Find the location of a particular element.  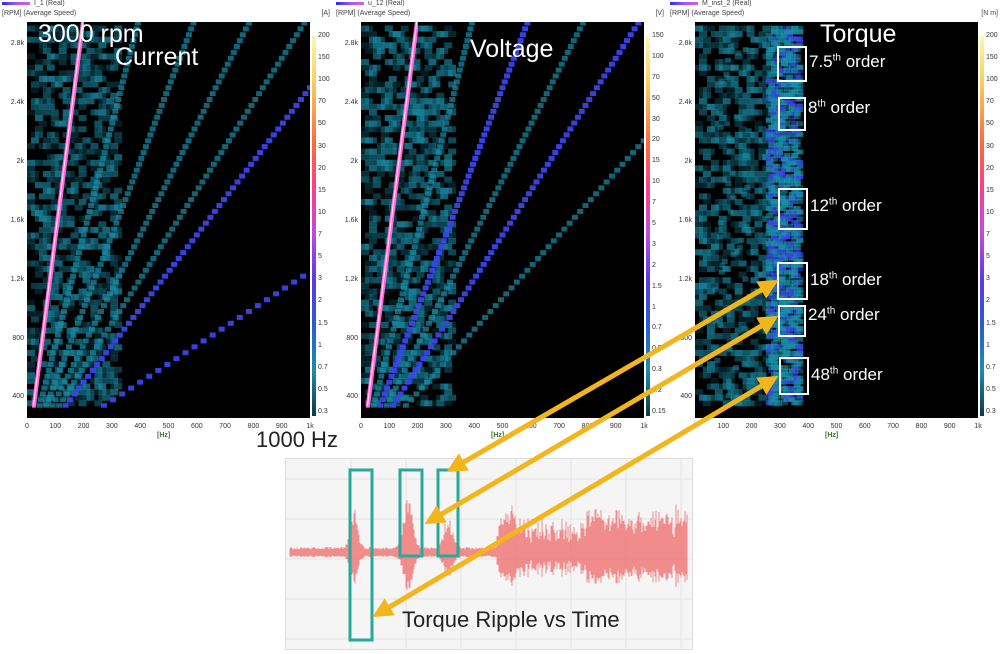

colorbar is located at coordinates (982, 226).